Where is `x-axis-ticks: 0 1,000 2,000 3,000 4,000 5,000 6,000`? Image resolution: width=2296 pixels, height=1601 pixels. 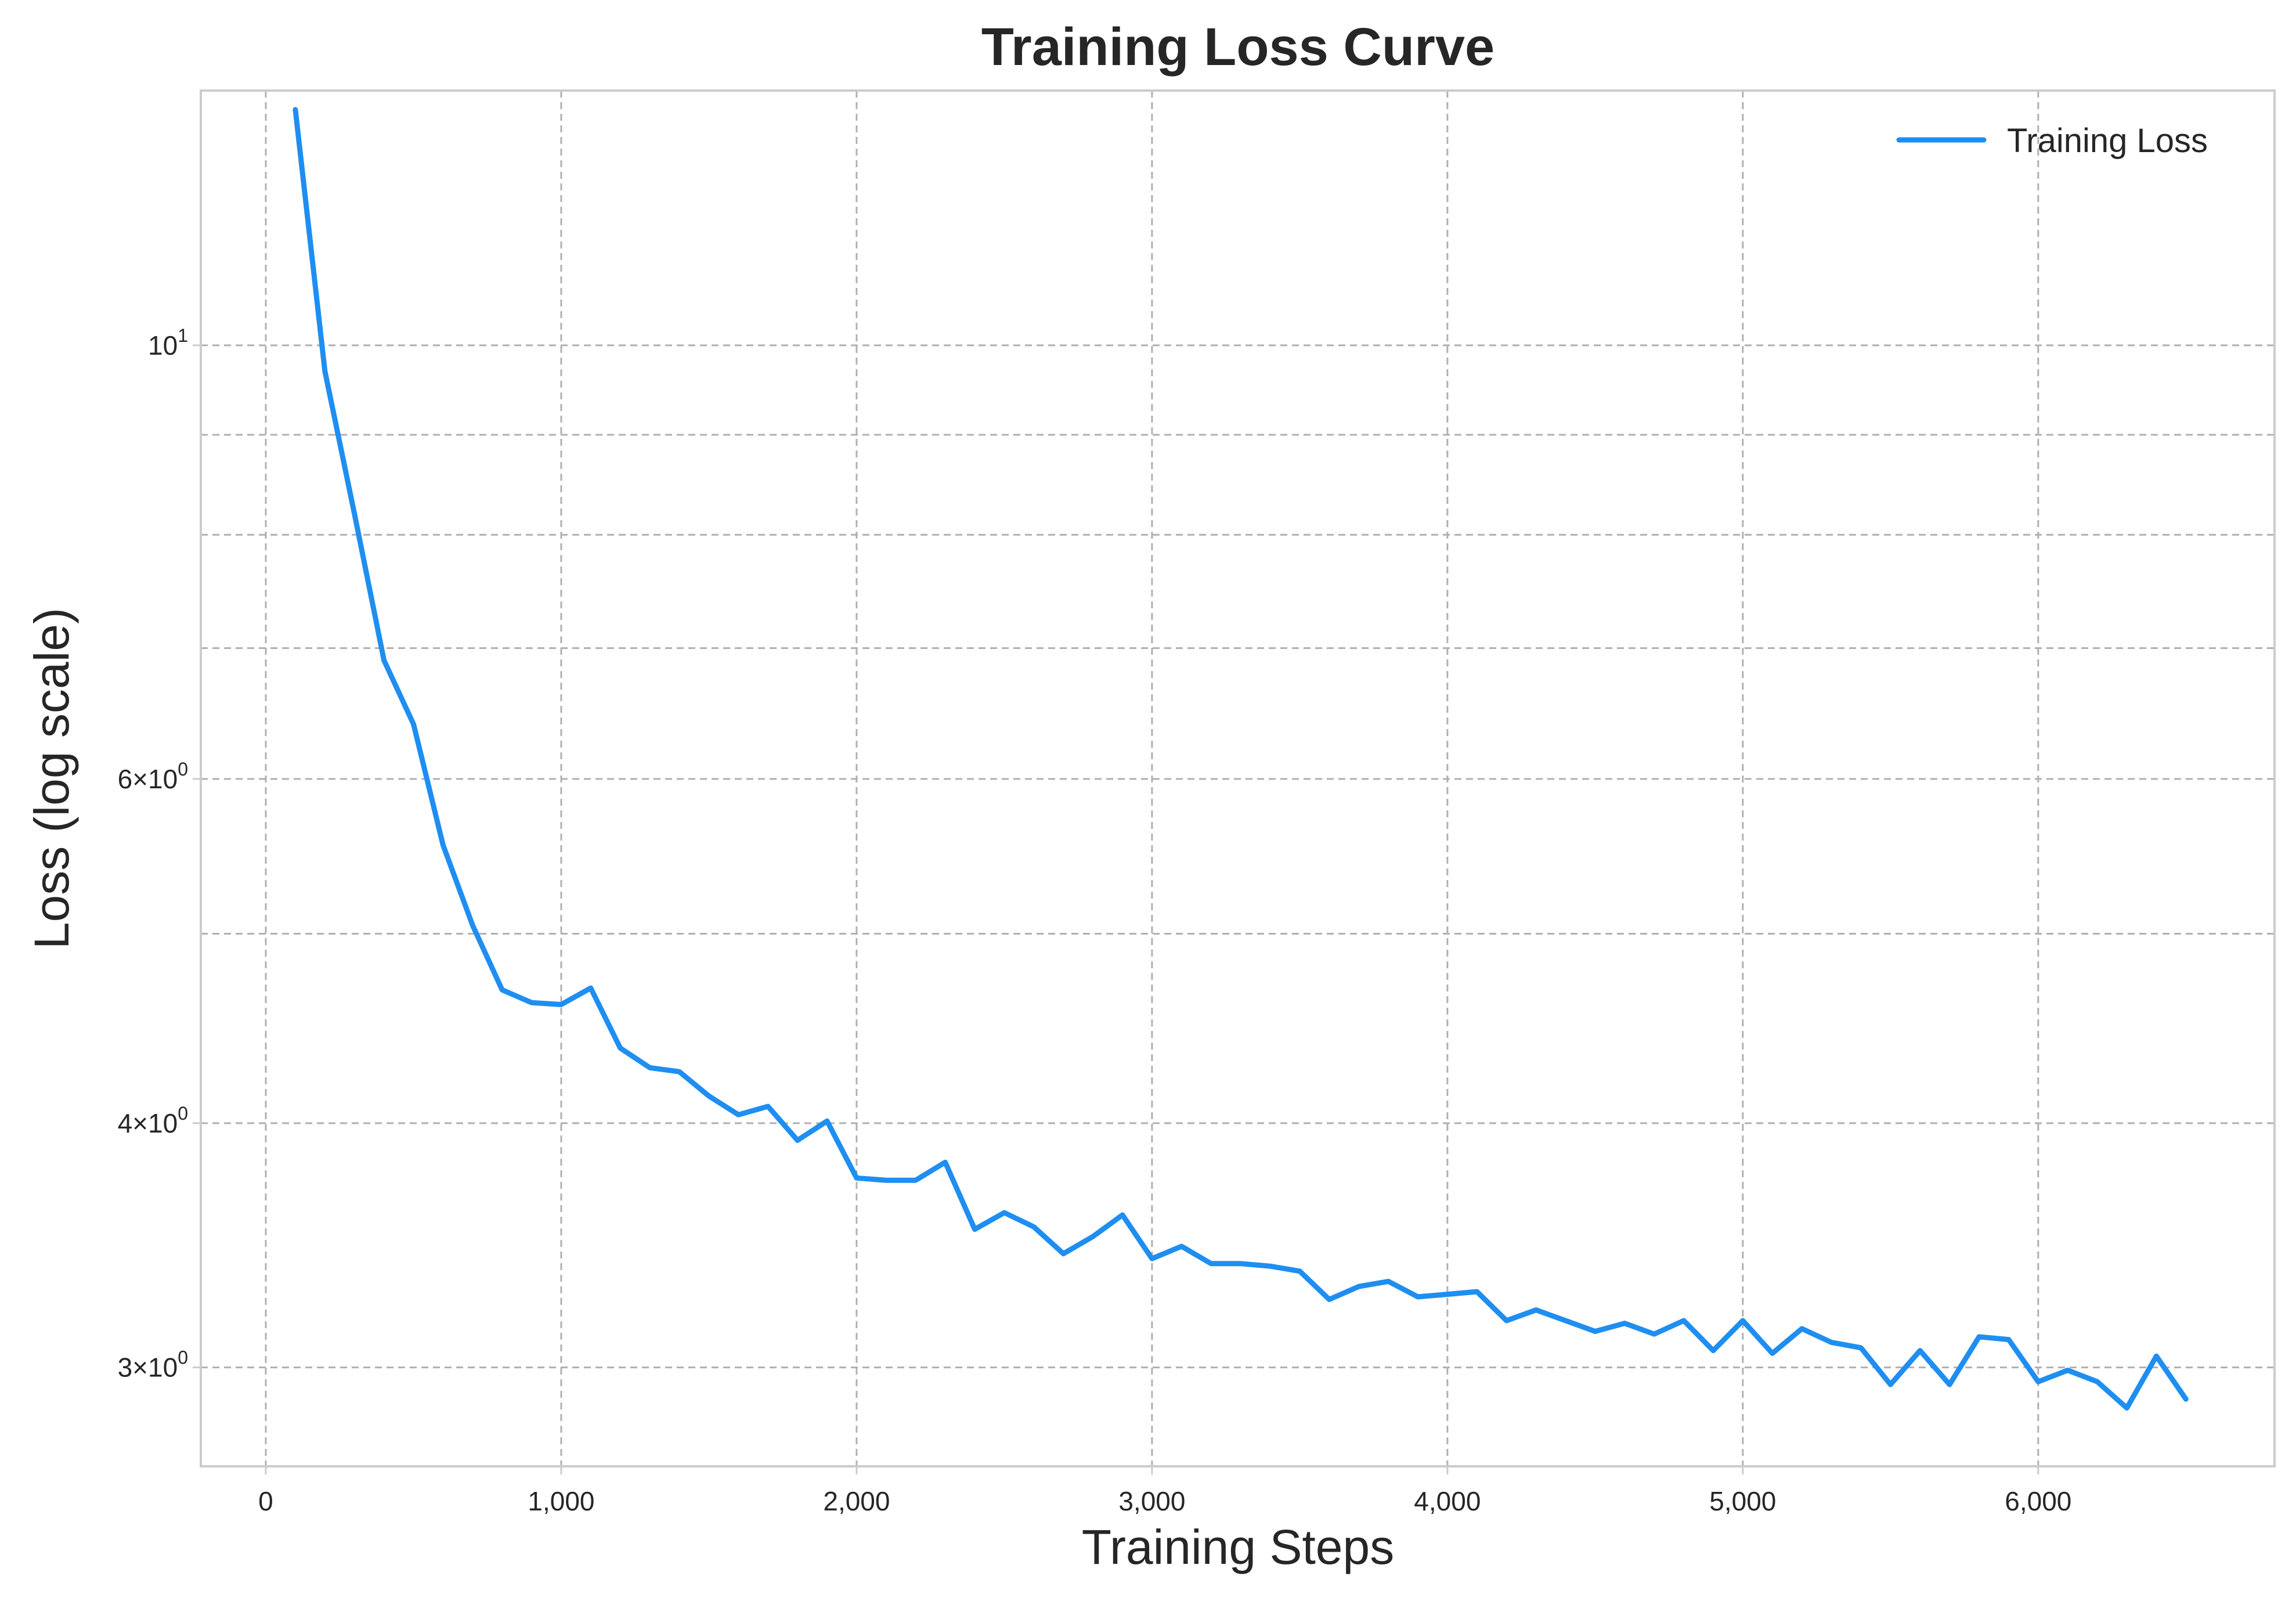
x-axis-ticks: 0 1,000 2,000 3,000 4,000 5,000 6,000 is located at coordinates (1164, 1491).